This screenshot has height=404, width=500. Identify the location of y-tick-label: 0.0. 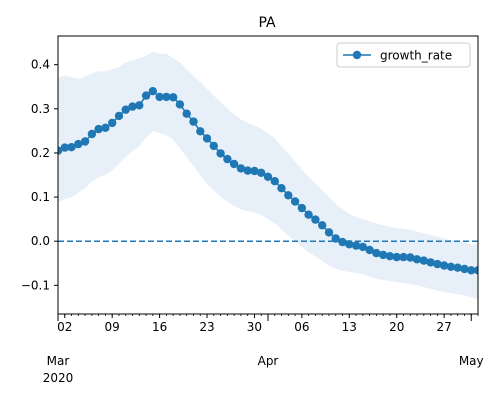
(40, 241).